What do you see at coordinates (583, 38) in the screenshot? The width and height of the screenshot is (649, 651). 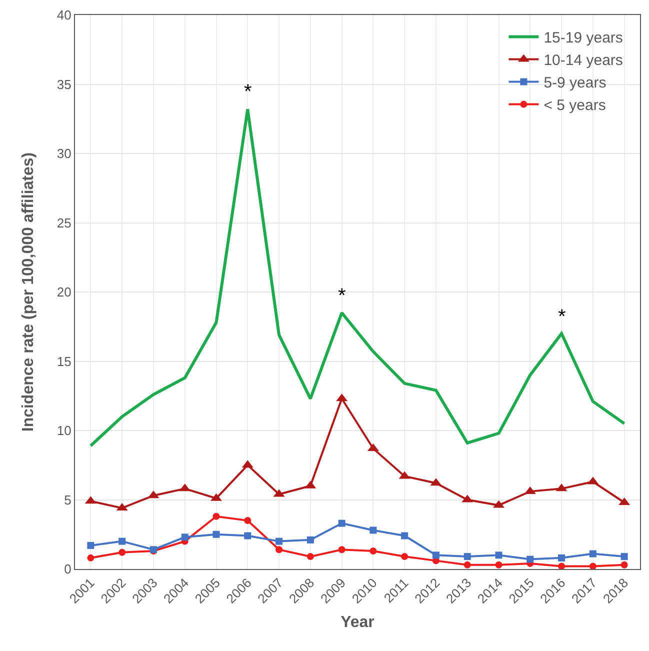 I see `legend-label: 15-19 years` at bounding box center [583, 38].